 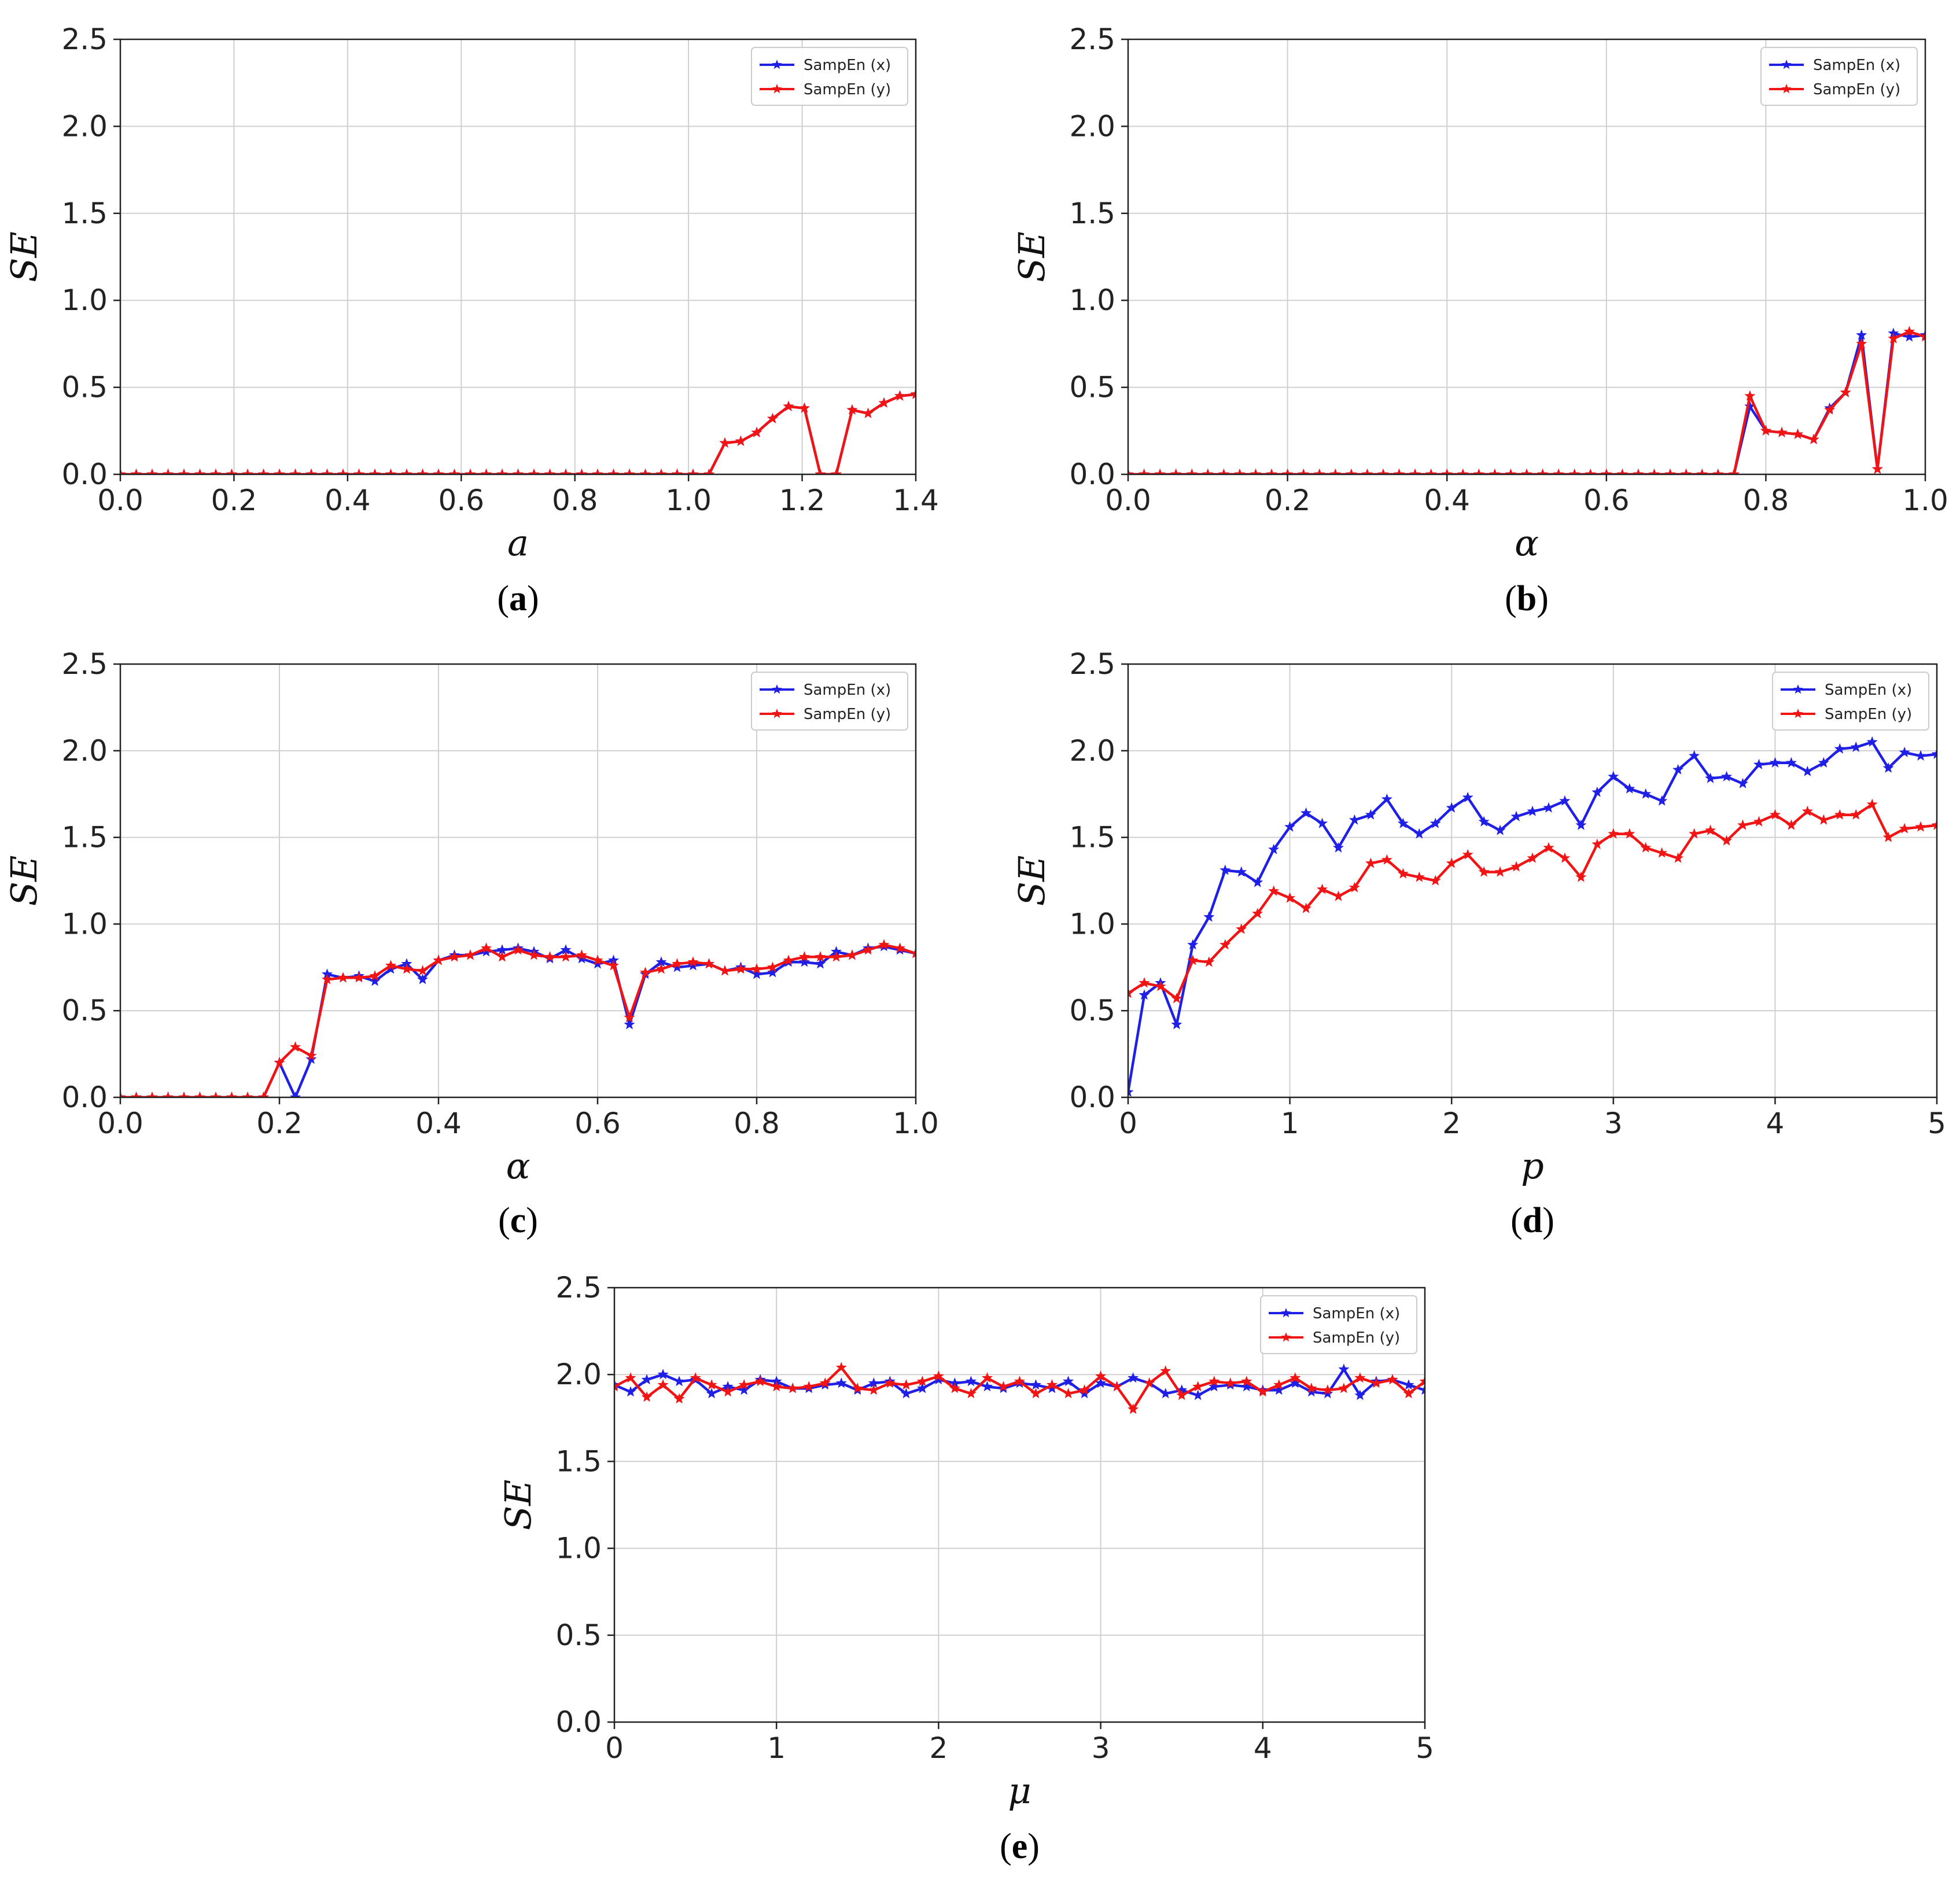 What do you see at coordinates (578, 1287) in the screenshot?
I see `y-tick-label: 2.5` at bounding box center [578, 1287].